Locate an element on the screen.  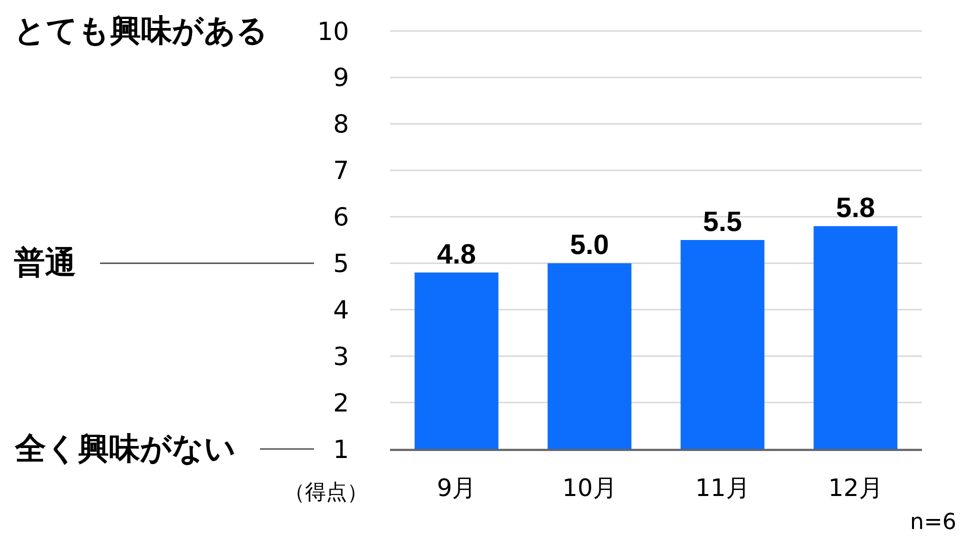
y-tick-label: 4 is located at coordinates (341, 309).